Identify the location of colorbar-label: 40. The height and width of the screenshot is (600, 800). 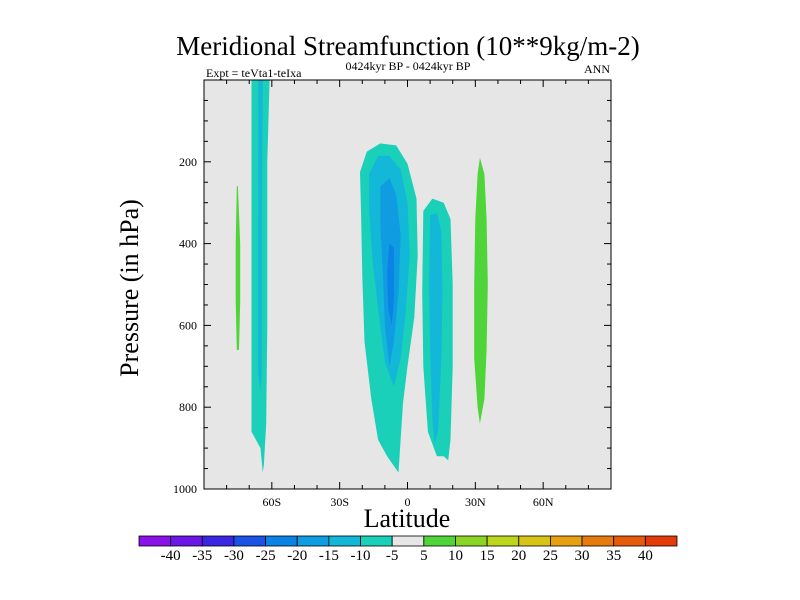
(645, 556).